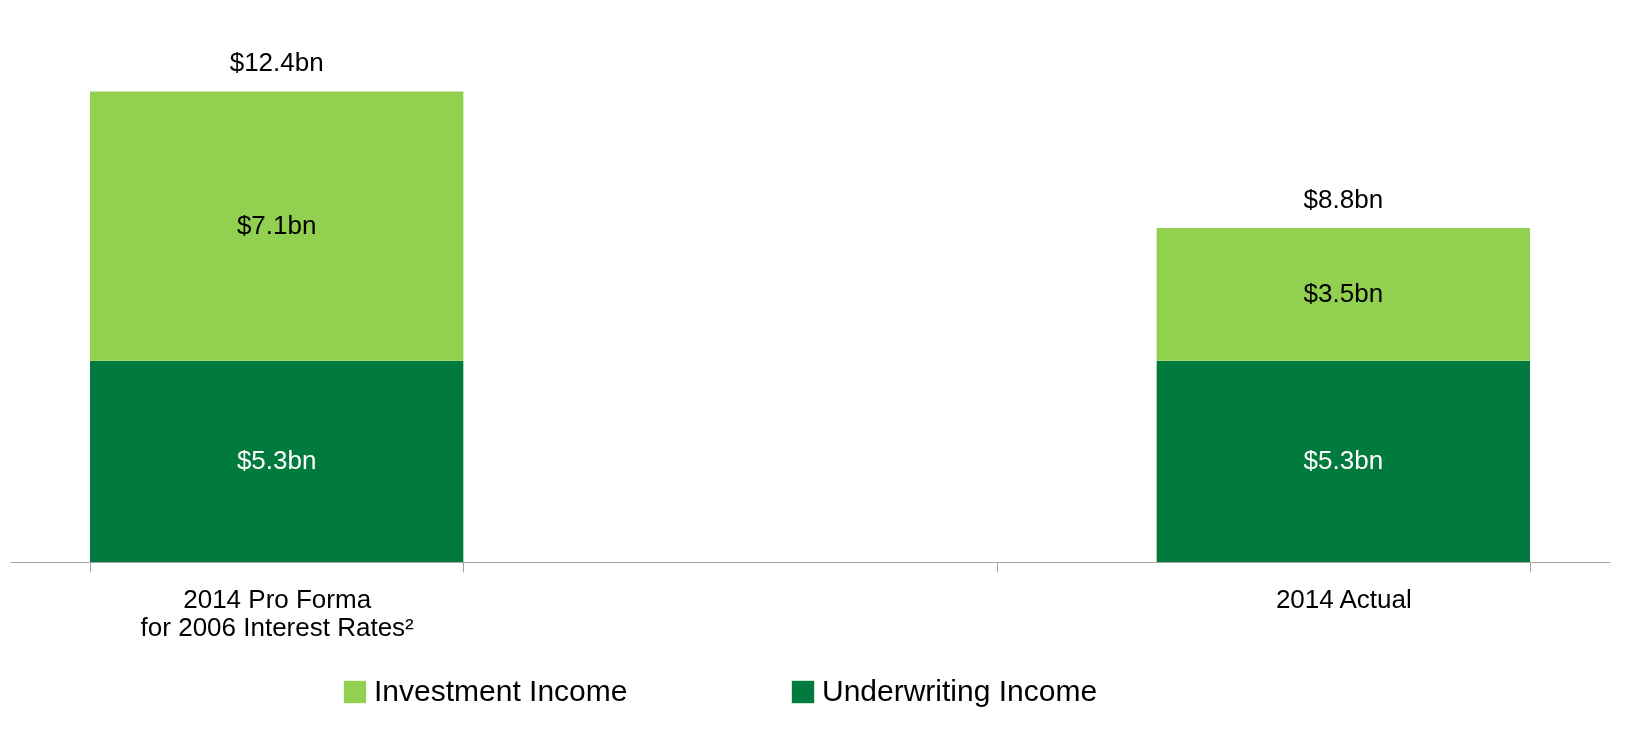  Describe the element at coordinates (276, 62) in the screenshot. I see `total-label: $12.4bn` at that location.